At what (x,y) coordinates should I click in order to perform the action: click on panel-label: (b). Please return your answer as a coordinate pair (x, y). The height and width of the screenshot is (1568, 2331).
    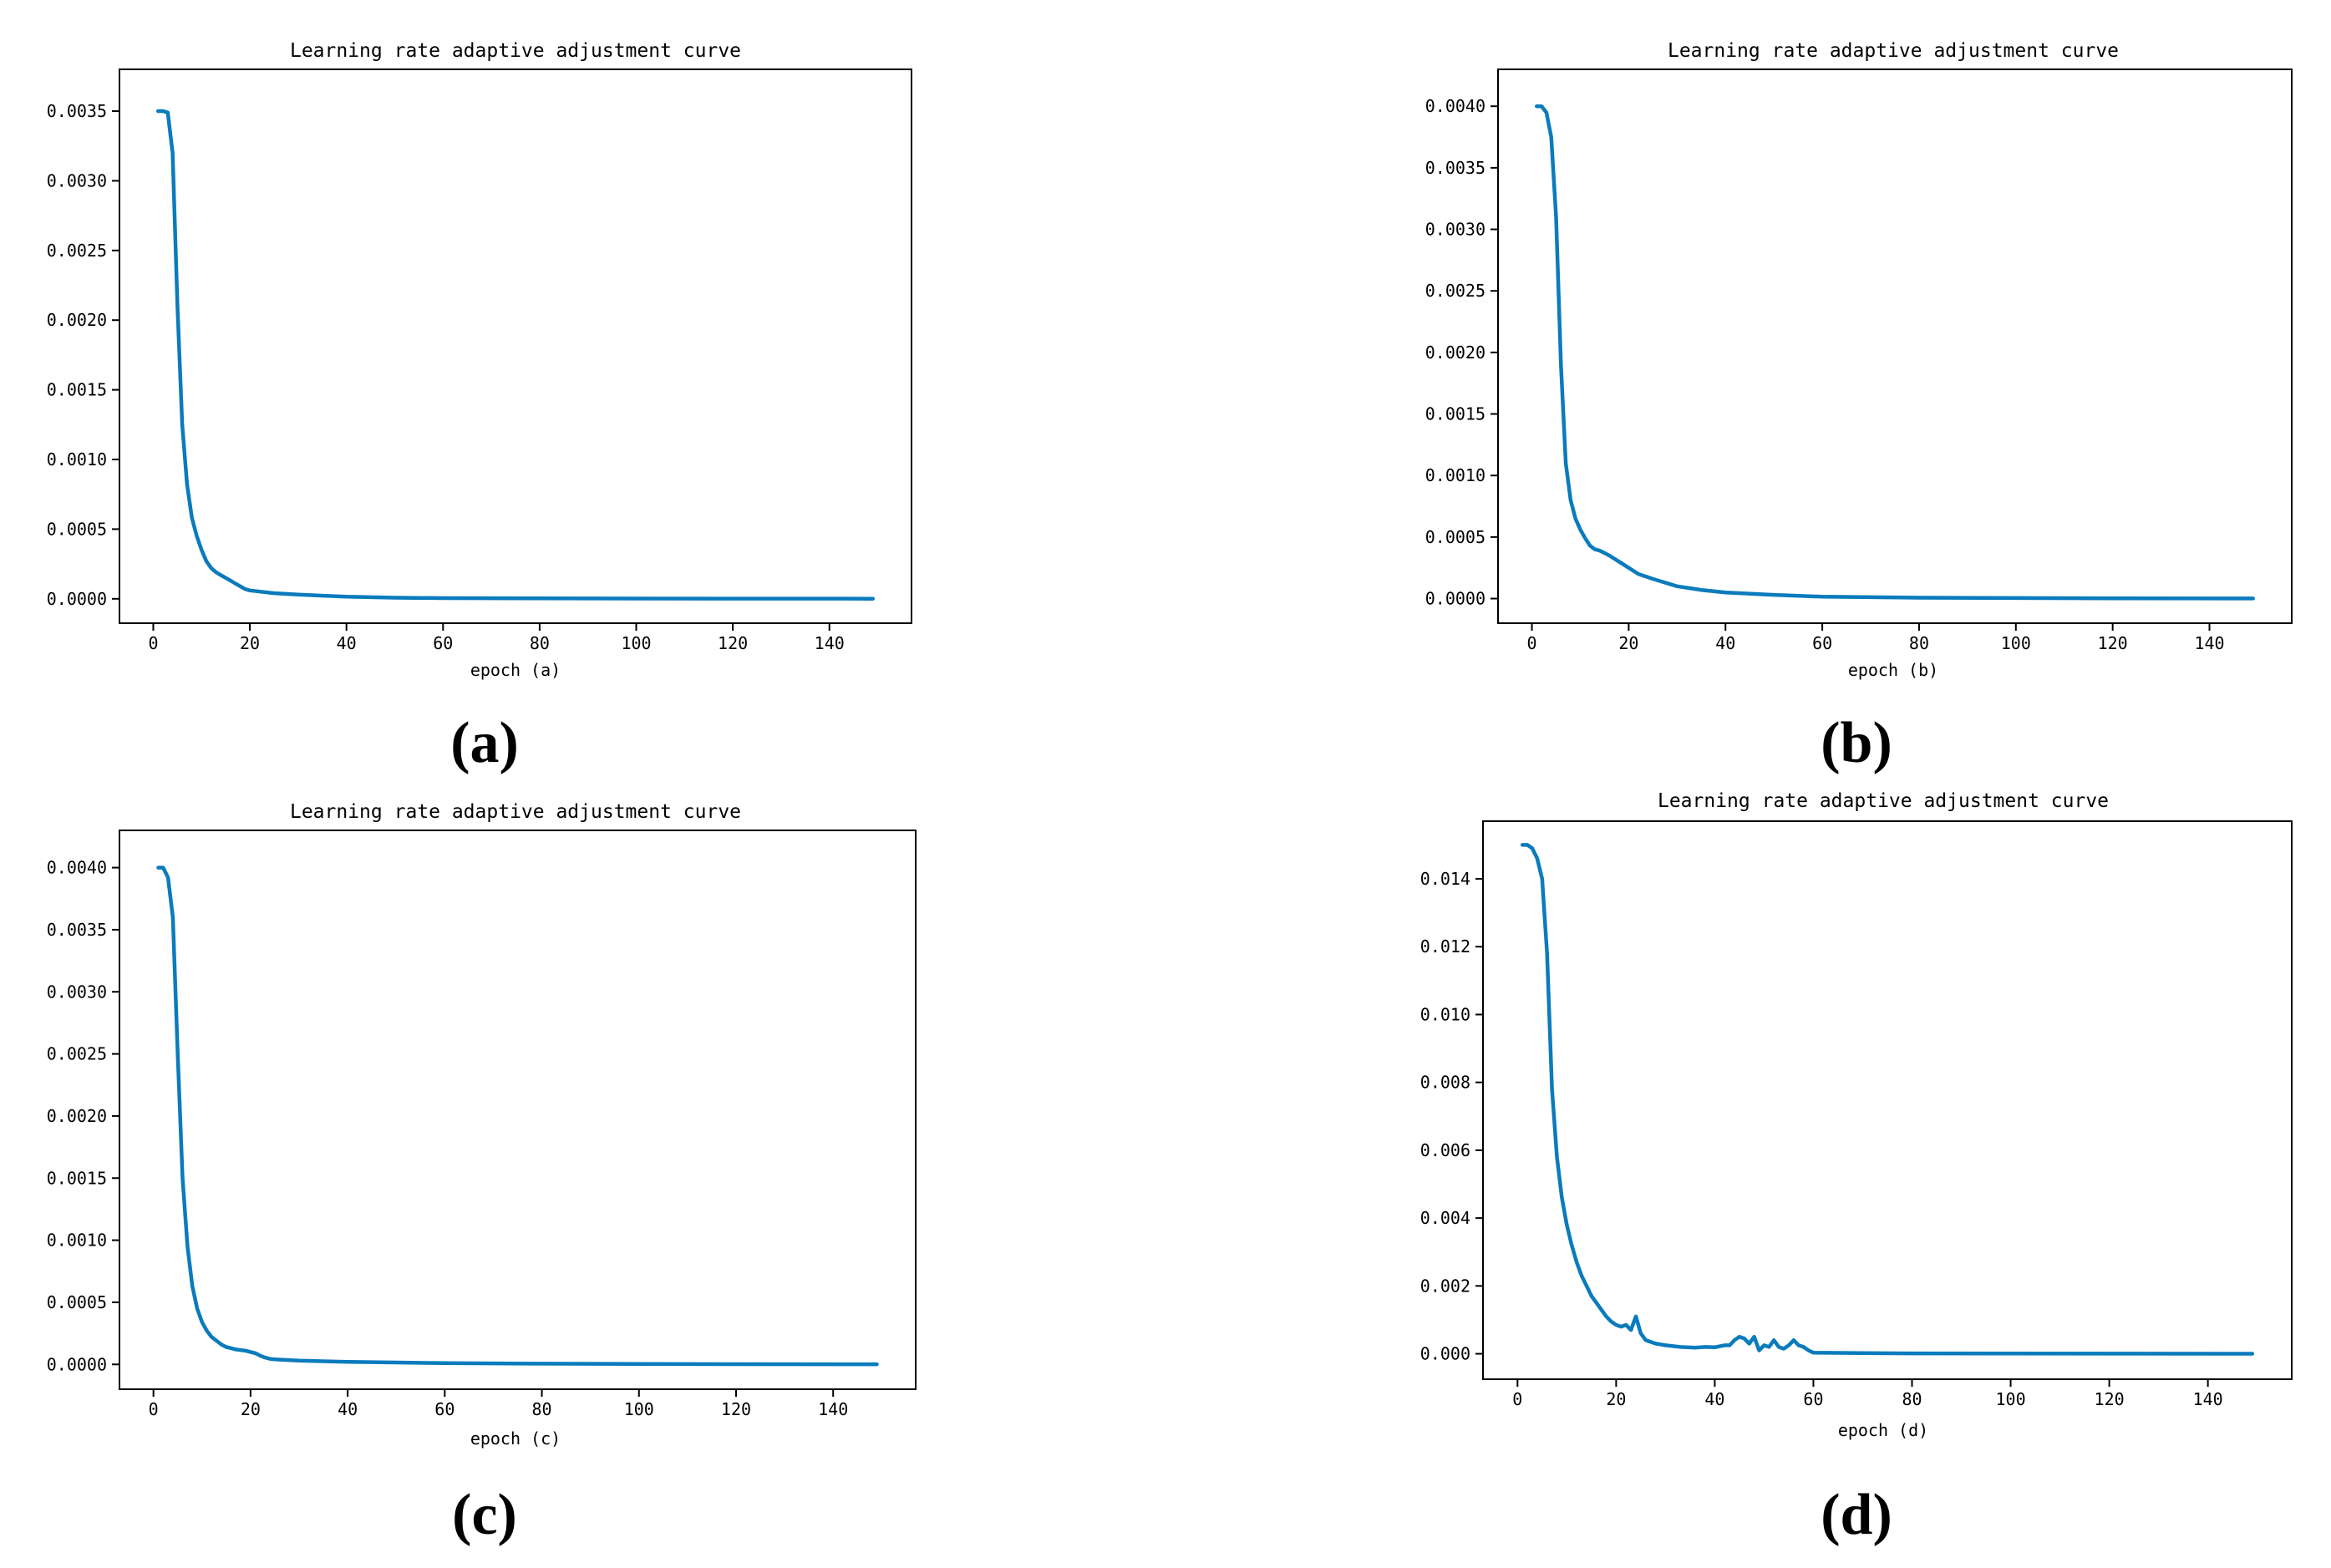
    Looking at the image, I should click on (1856, 743).